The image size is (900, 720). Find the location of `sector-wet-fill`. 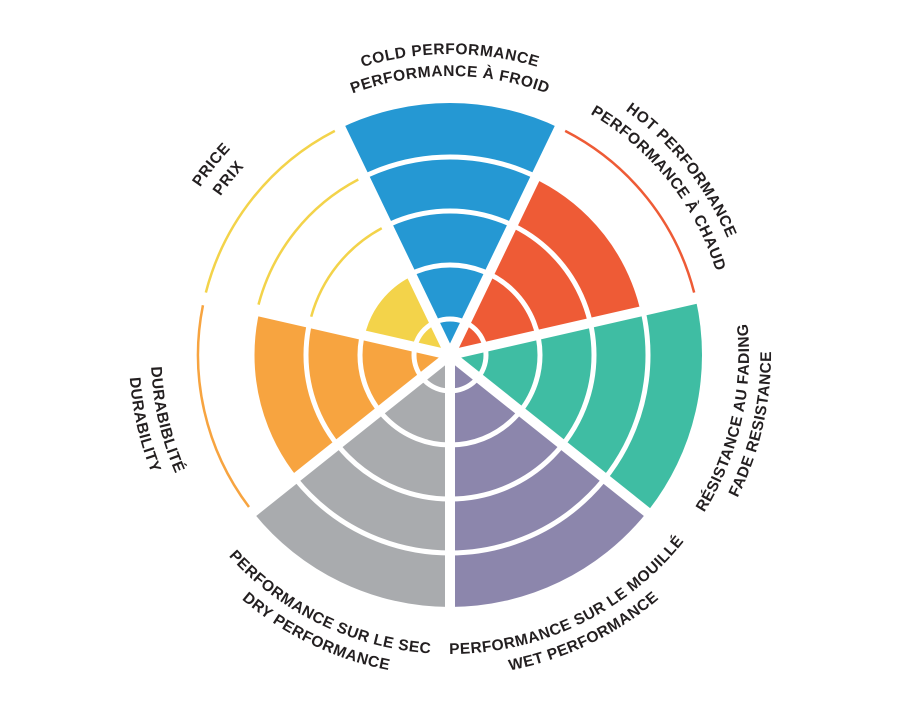

sector-wet-fill is located at coordinates (549, 481).